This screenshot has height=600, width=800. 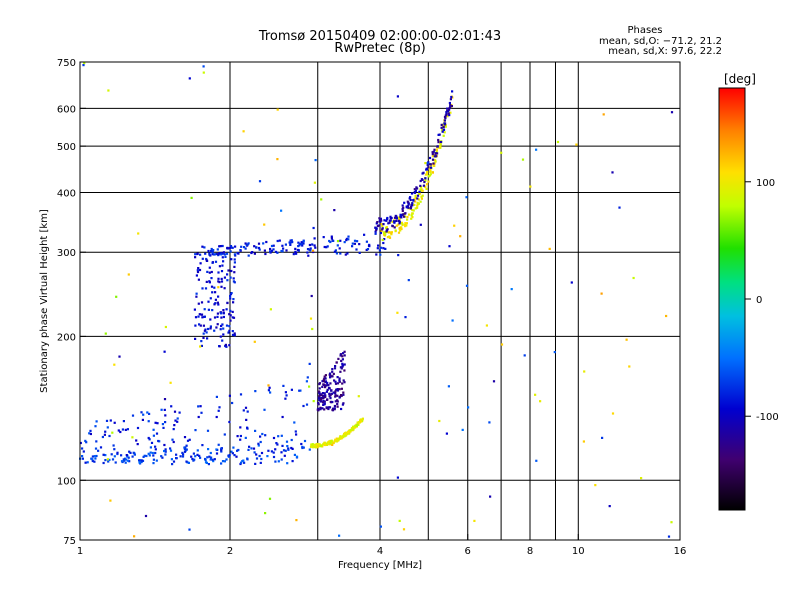 What do you see at coordinates (80, 551) in the screenshot?
I see `x-tick-label: 1` at bounding box center [80, 551].